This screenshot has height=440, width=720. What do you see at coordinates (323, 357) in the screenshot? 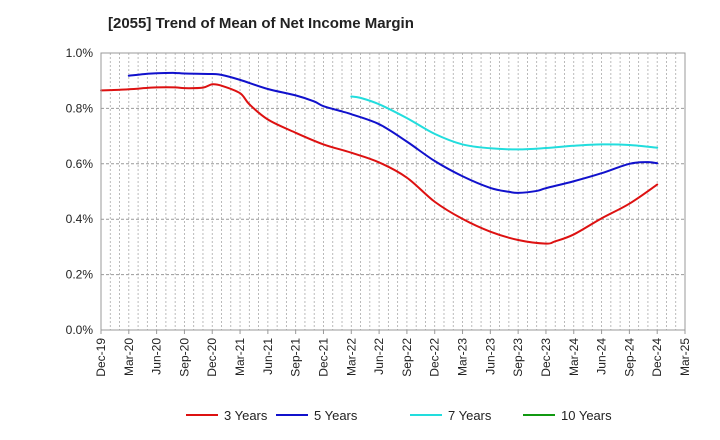
I see `x-tick-label: Dec-21` at bounding box center [323, 357].